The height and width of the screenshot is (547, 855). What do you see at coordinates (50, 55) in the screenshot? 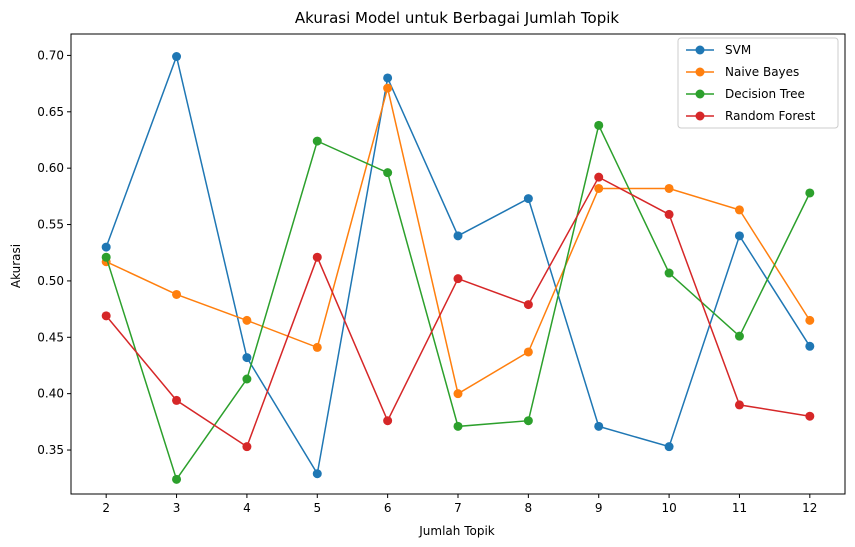
I see `y-tick-label: 0.70` at bounding box center [50, 55].